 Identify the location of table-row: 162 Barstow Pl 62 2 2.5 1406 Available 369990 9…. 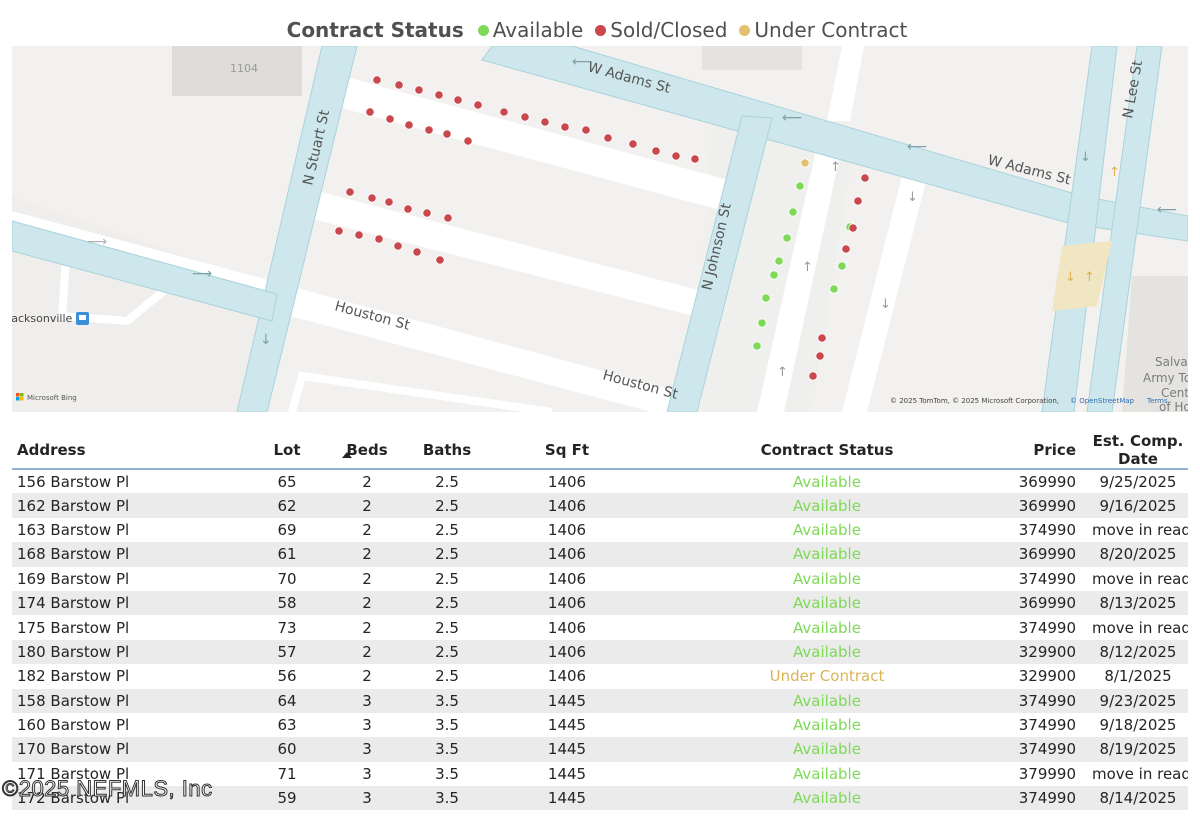
(600, 505).